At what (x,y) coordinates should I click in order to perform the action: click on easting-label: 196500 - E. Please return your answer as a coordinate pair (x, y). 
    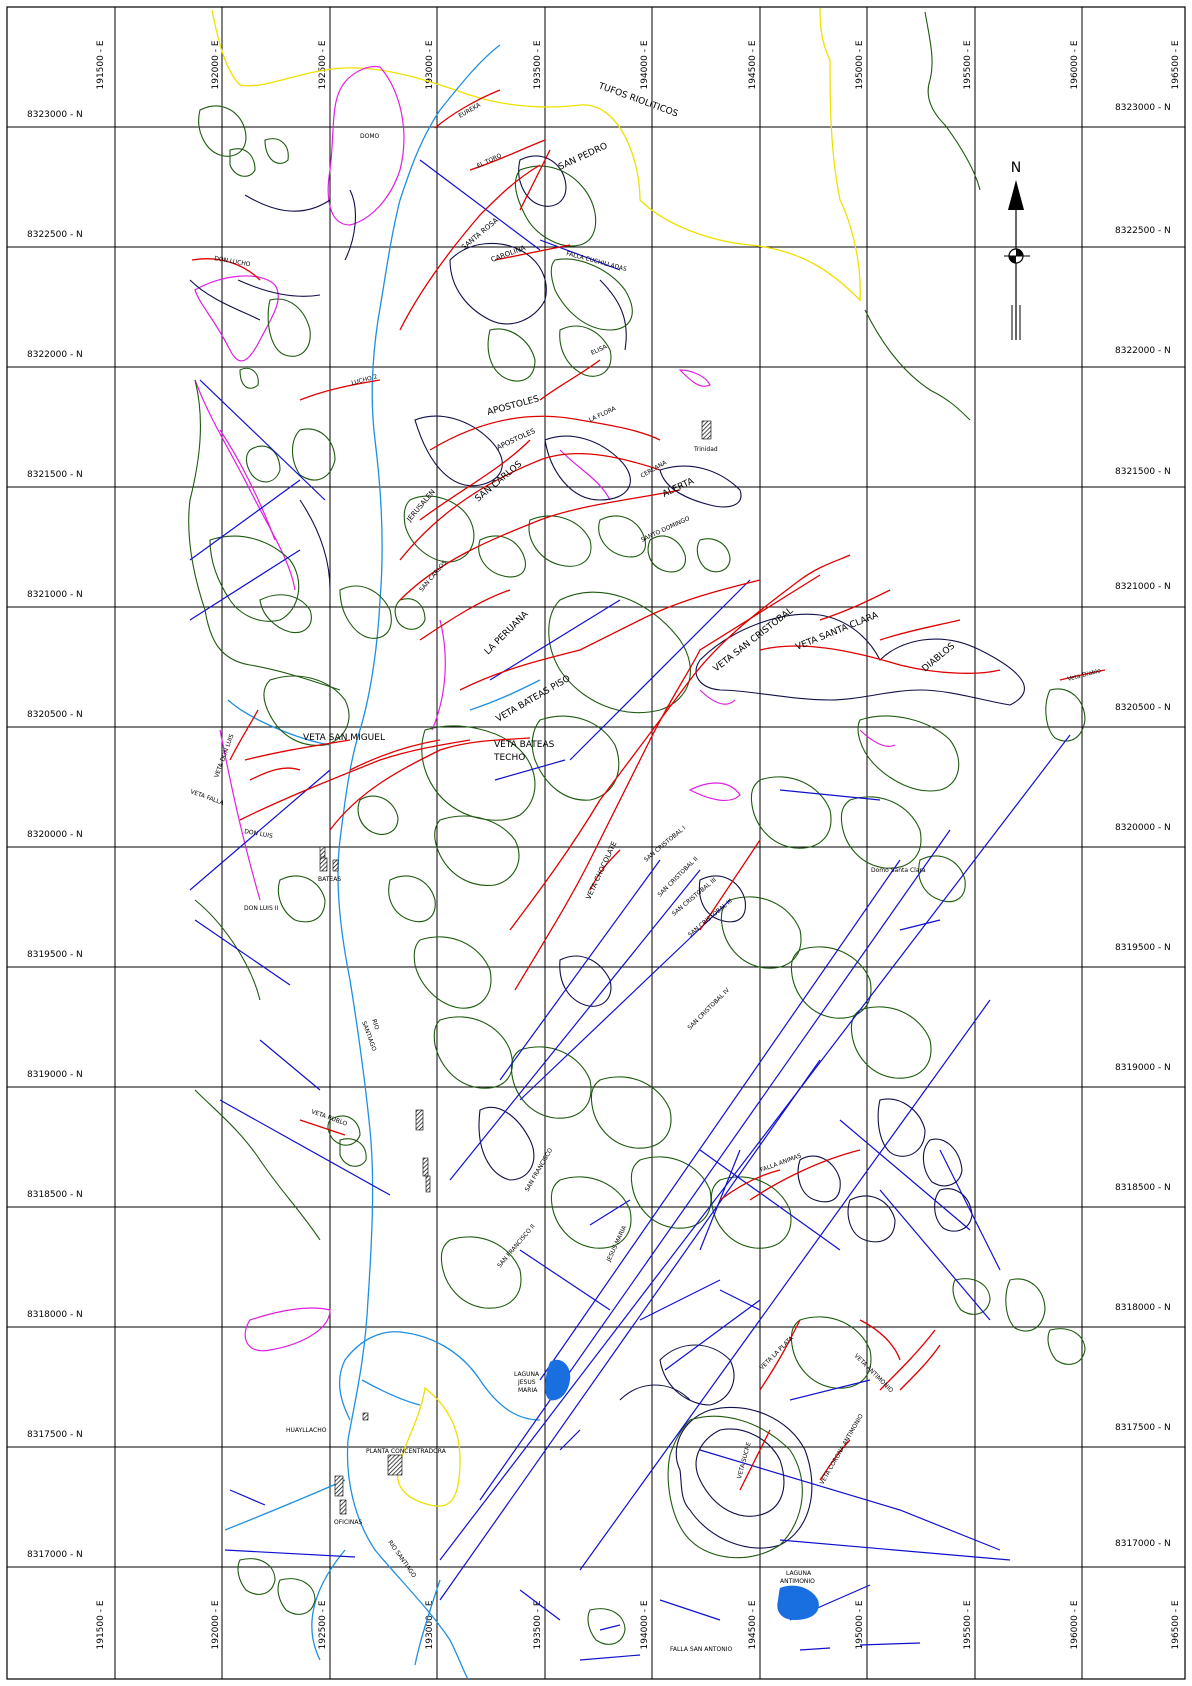
    Looking at the image, I should click on (1176, 1624).